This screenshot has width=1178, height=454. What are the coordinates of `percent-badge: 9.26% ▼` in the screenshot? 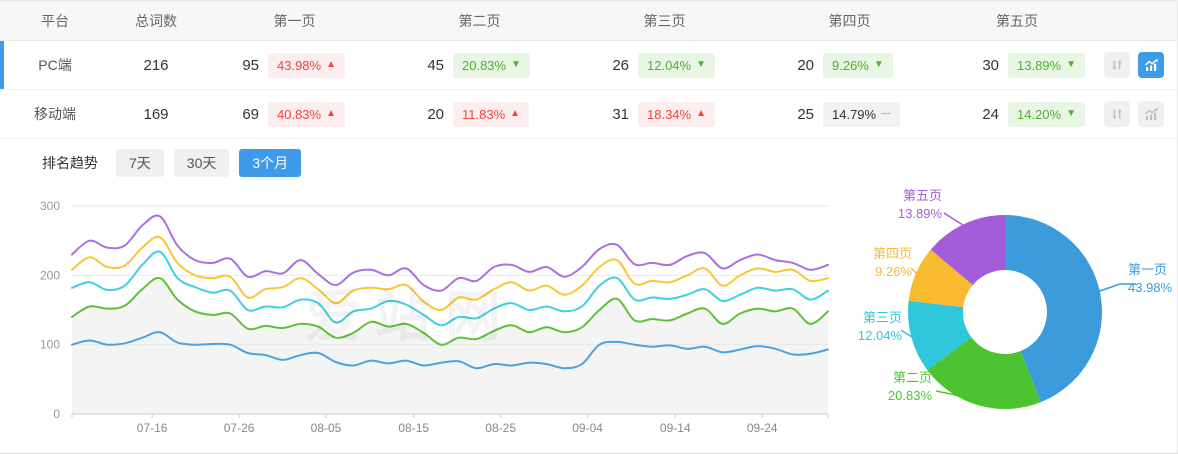 It's located at (858, 65).